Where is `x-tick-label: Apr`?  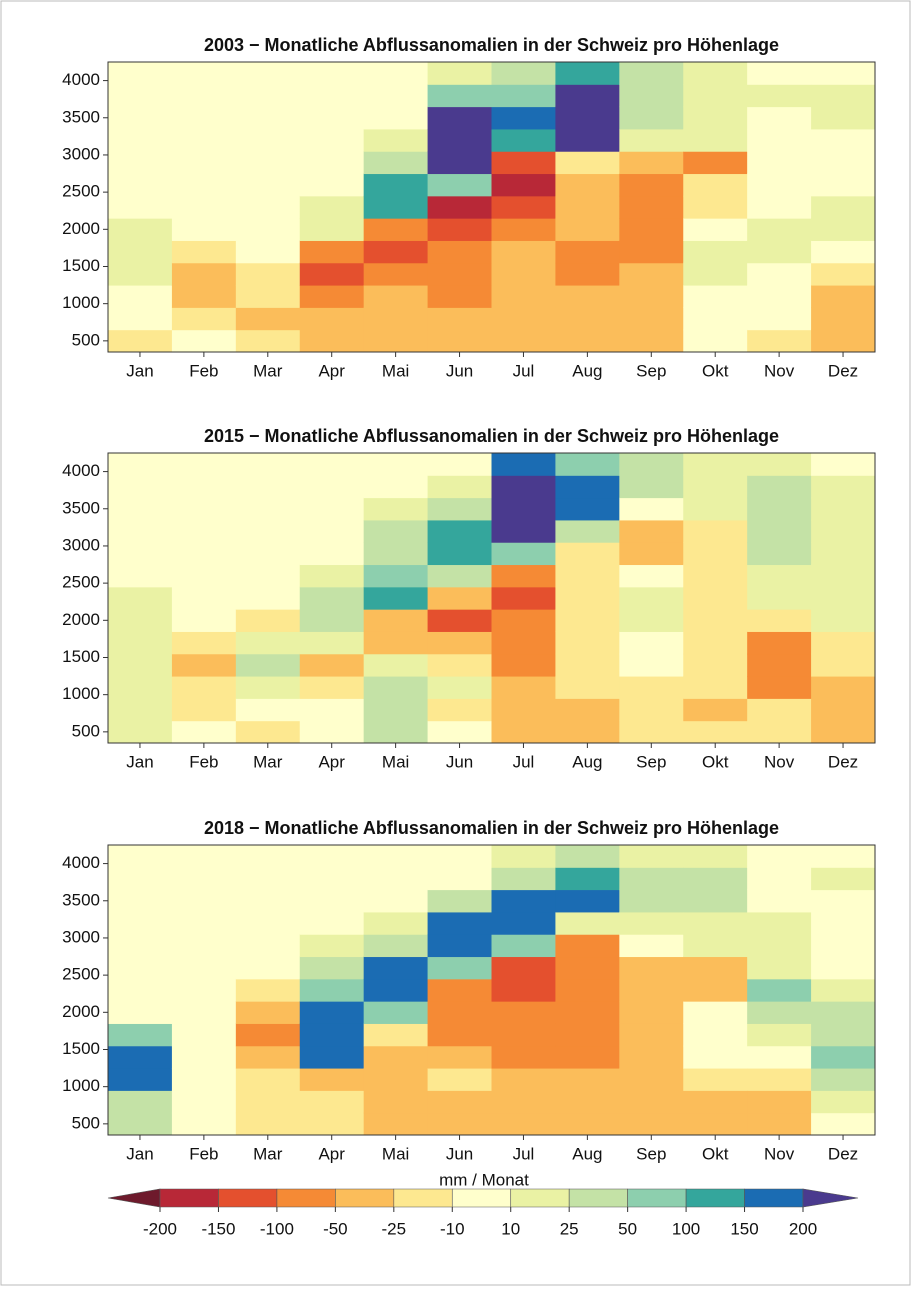
x-tick-label: Apr is located at coordinates (331, 1153).